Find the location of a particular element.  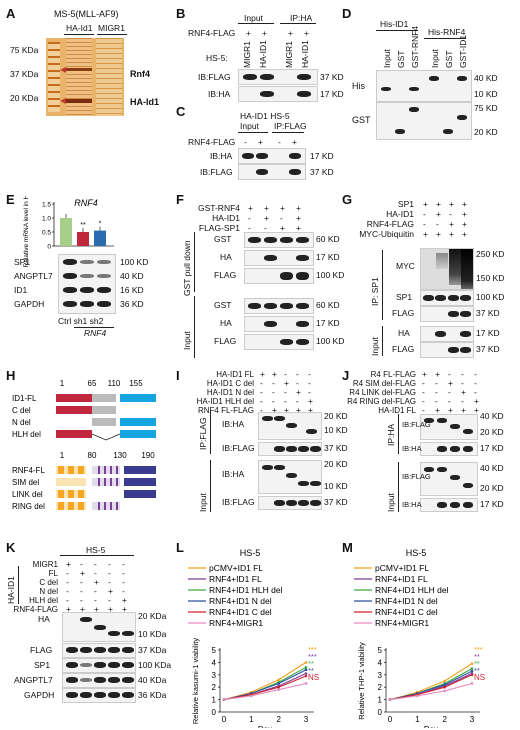

blot-k-sp1 is located at coordinates (99, 665).